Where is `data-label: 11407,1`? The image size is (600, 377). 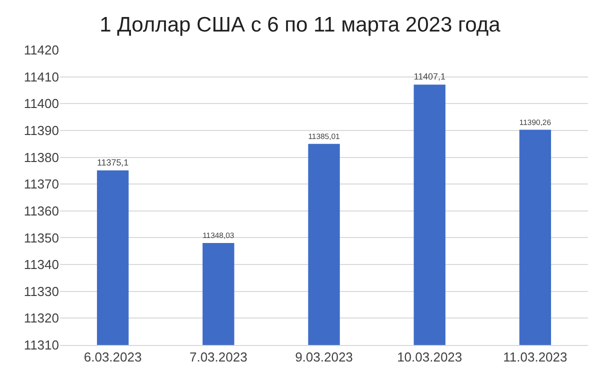 data-label: 11407,1 is located at coordinates (430, 77).